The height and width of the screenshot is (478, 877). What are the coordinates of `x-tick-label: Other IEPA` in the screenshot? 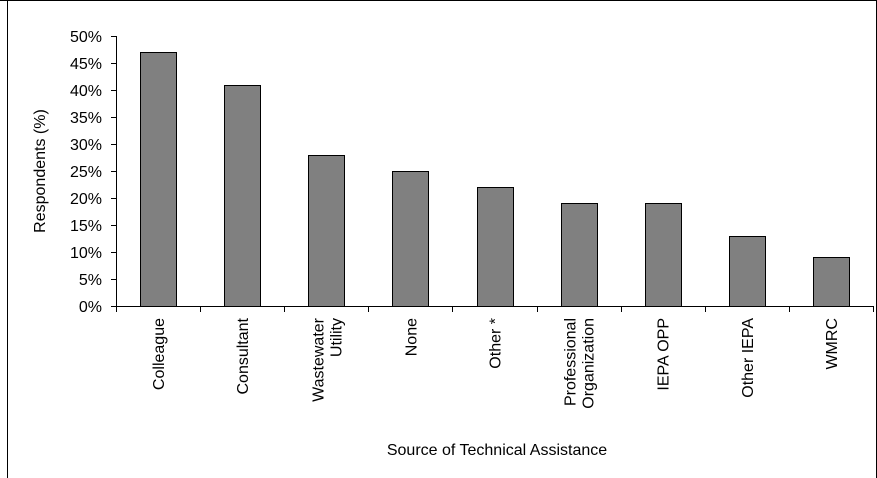 It's located at (748, 358).